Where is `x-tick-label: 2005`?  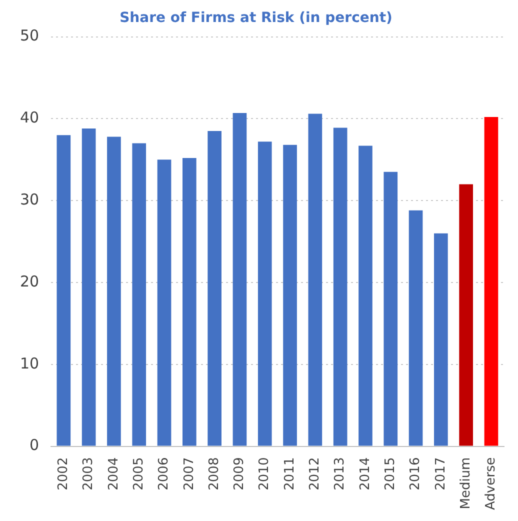
x-tick-label: 2005 is located at coordinates (138, 473).